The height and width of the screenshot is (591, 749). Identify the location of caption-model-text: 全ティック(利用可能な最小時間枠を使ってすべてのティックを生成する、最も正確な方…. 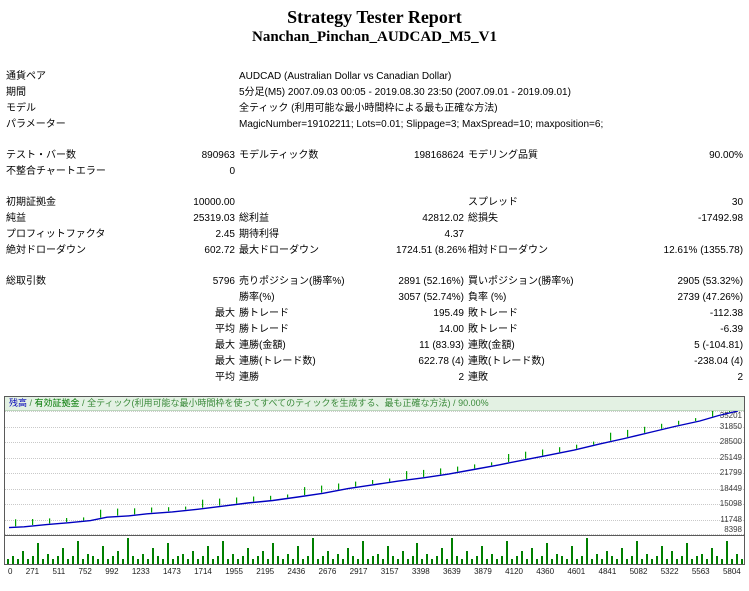
(269, 403).